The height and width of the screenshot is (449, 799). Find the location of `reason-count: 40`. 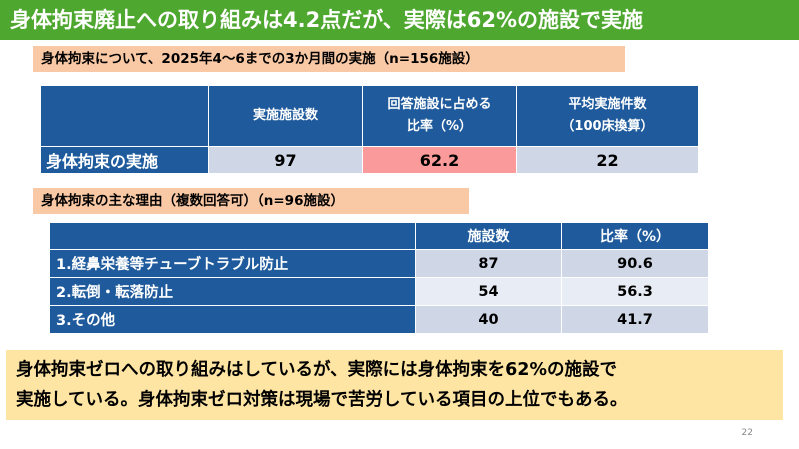

reason-count: 40 is located at coordinates (488, 319).